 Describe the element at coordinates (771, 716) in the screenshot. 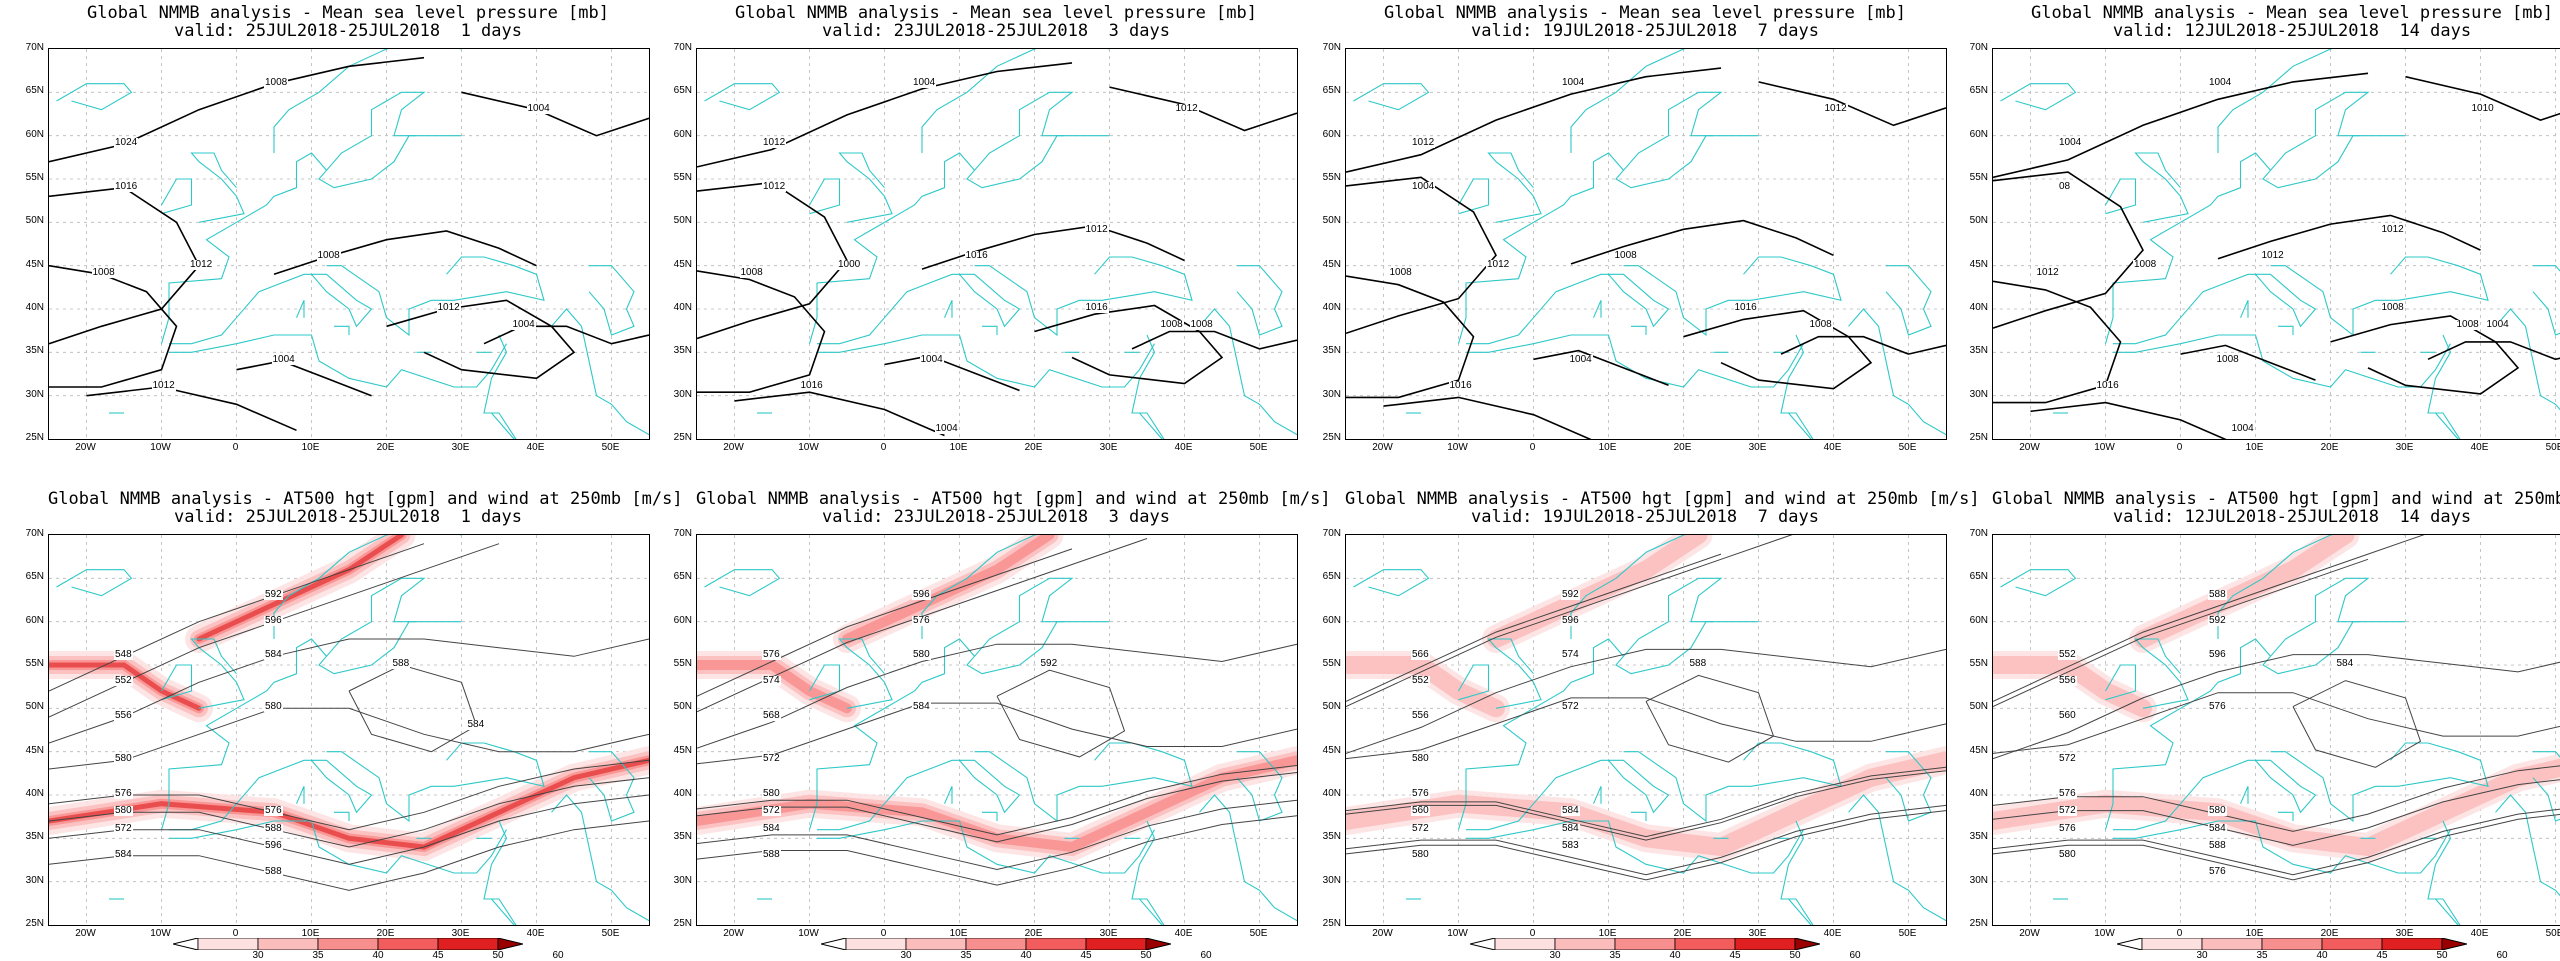

I see `isoline-label: 568` at that location.